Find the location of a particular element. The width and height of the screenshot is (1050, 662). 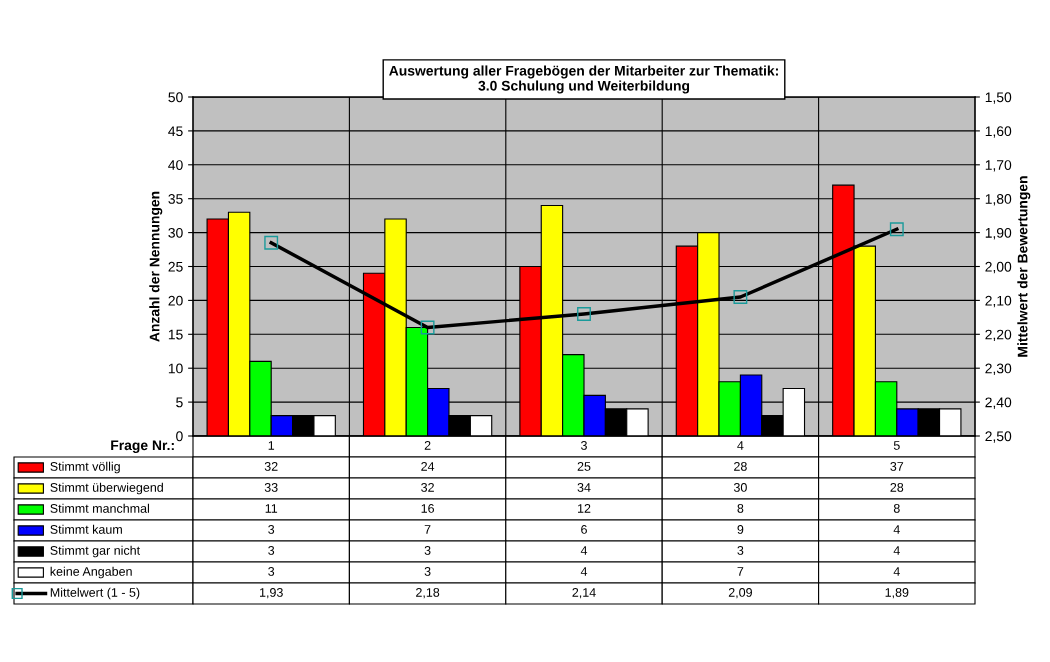

data-label: 2,09 is located at coordinates (740, 593).